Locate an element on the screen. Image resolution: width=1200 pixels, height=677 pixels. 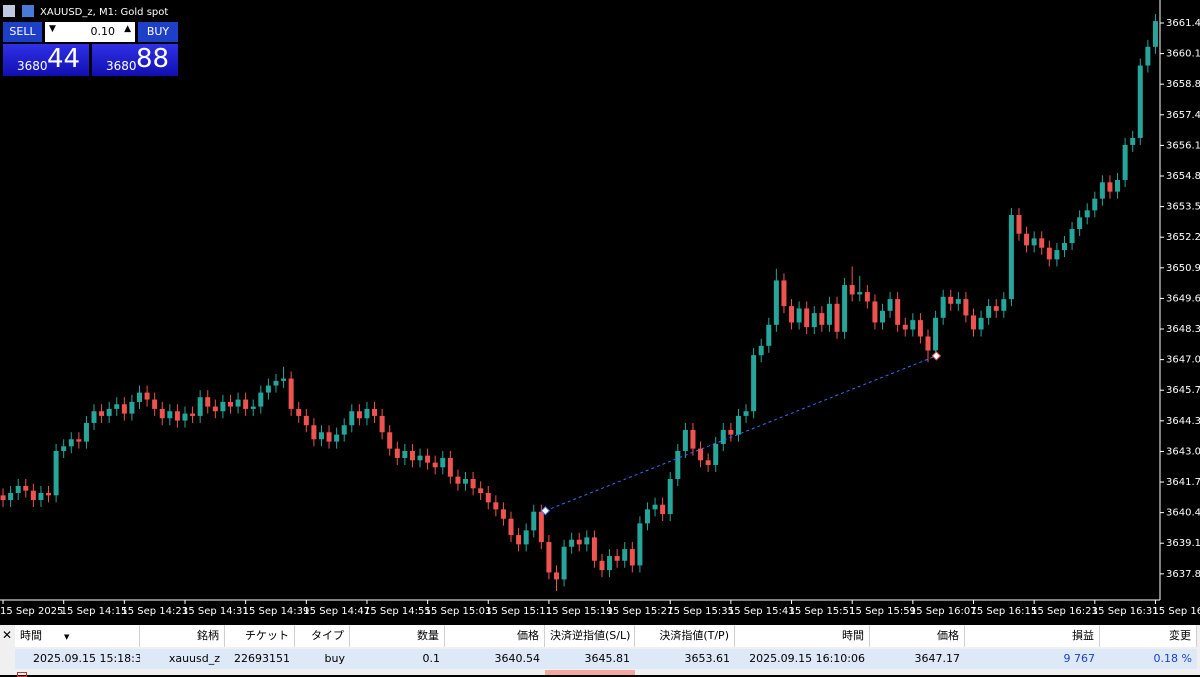
x-tick-label: 15 Sep 15:43 is located at coordinates (761, 611).